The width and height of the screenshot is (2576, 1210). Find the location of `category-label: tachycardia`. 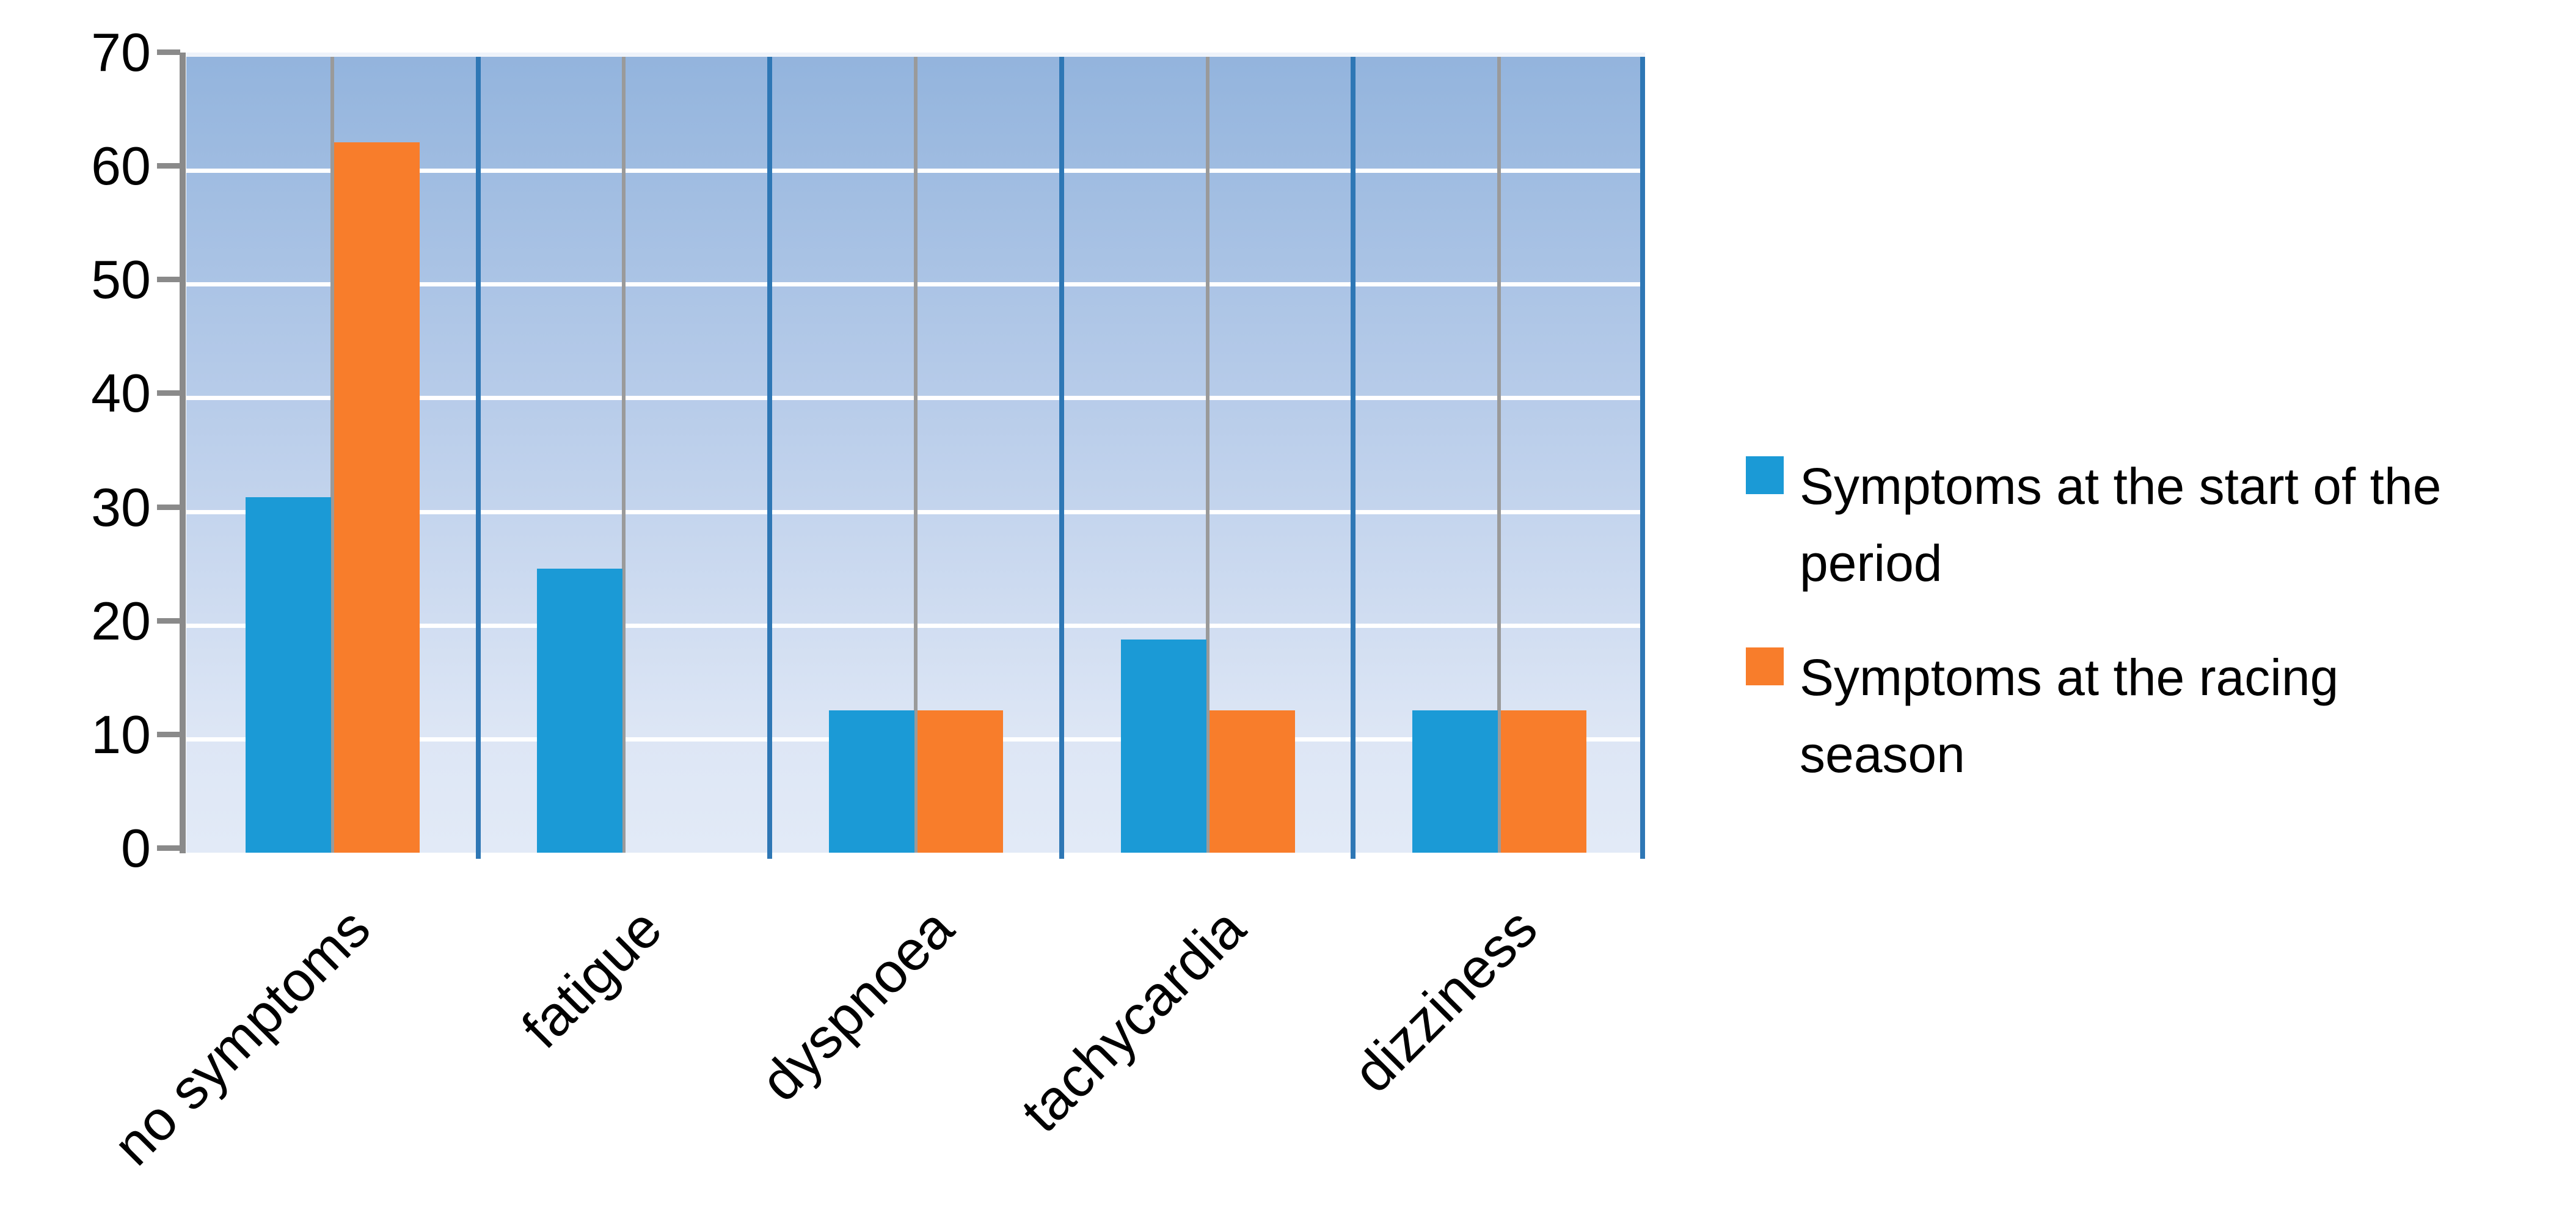

category-label: tachycardia is located at coordinates (1134, 1021).